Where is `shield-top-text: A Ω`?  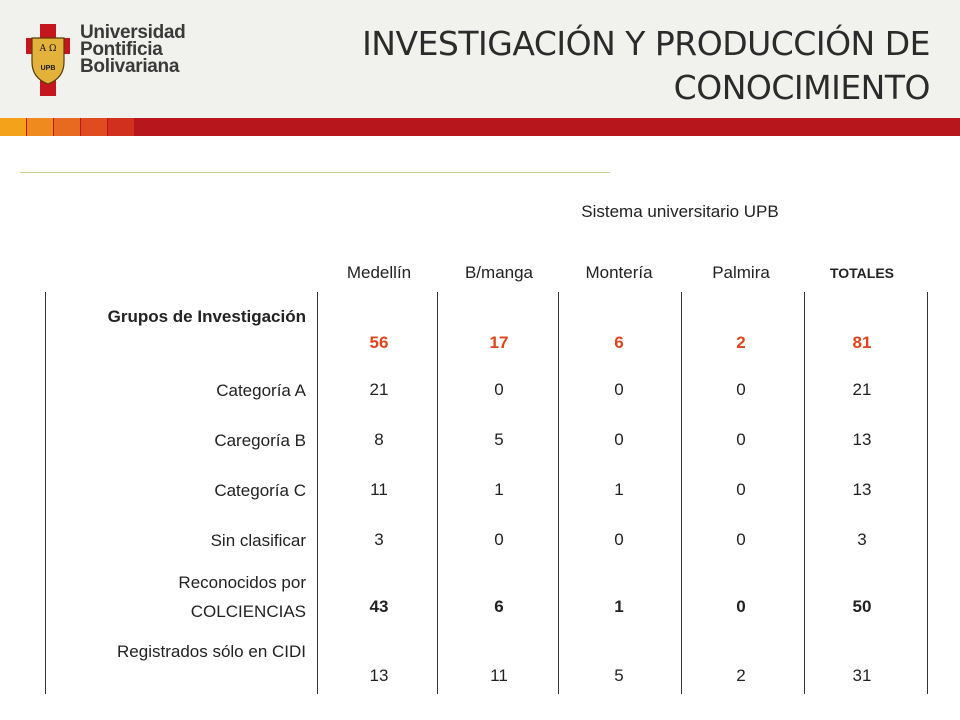 shield-top-text: A Ω is located at coordinates (48, 49).